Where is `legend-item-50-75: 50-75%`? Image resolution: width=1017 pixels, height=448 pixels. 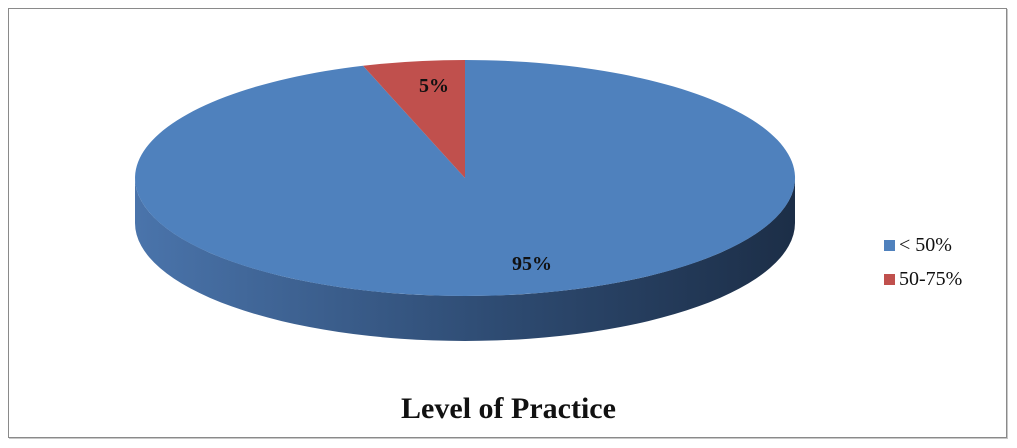
legend-item-50-75: 50-75% is located at coordinates (923, 279).